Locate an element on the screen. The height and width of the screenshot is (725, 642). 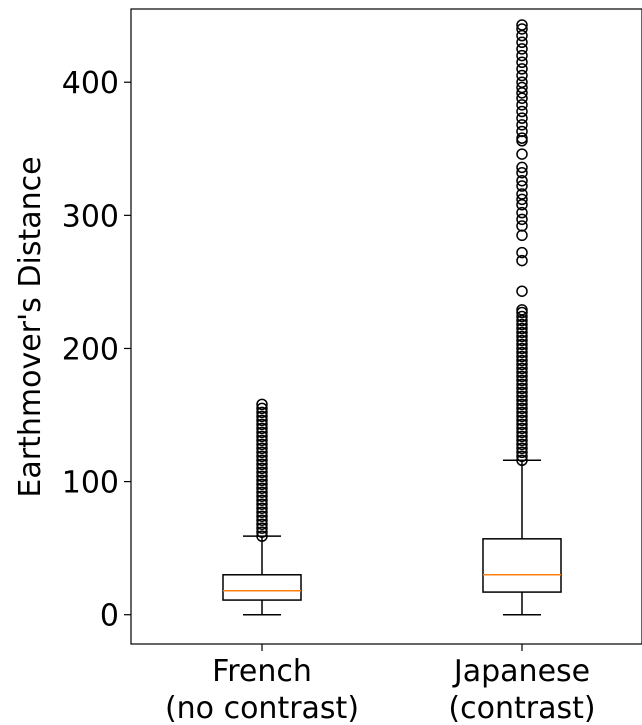
x-axis: French(no contrast) Japanese(contrast) is located at coordinates (380, 684).